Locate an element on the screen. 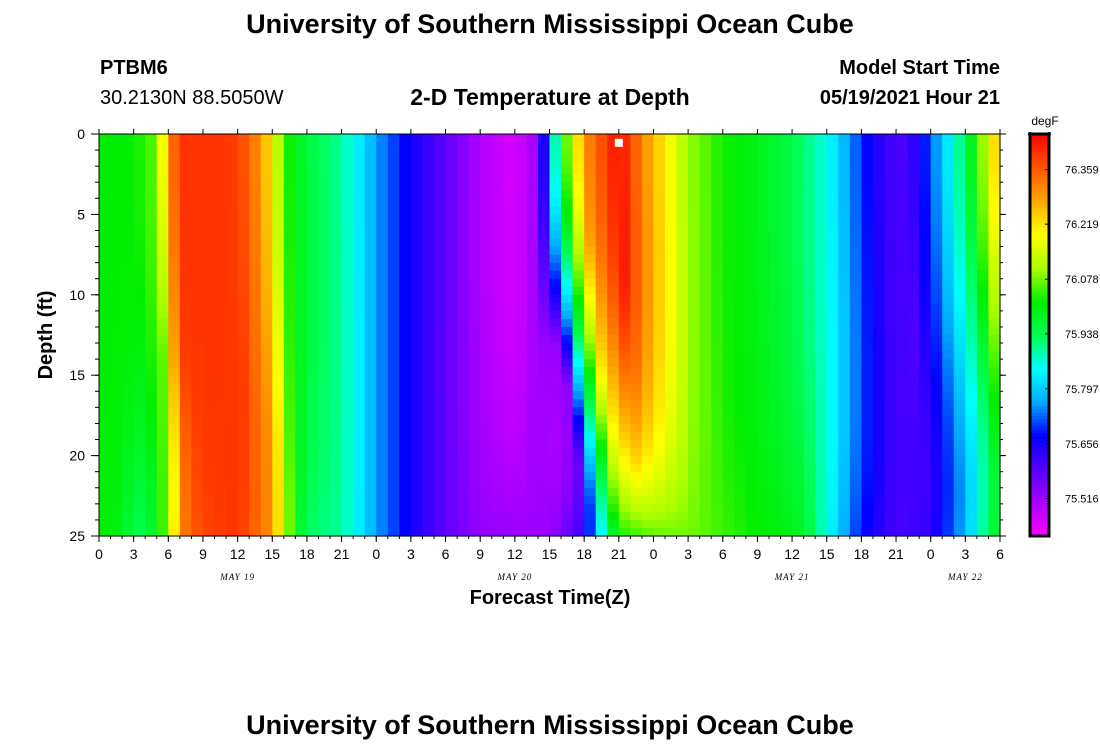  x-tick-label: 12 is located at coordinates (792, 554).